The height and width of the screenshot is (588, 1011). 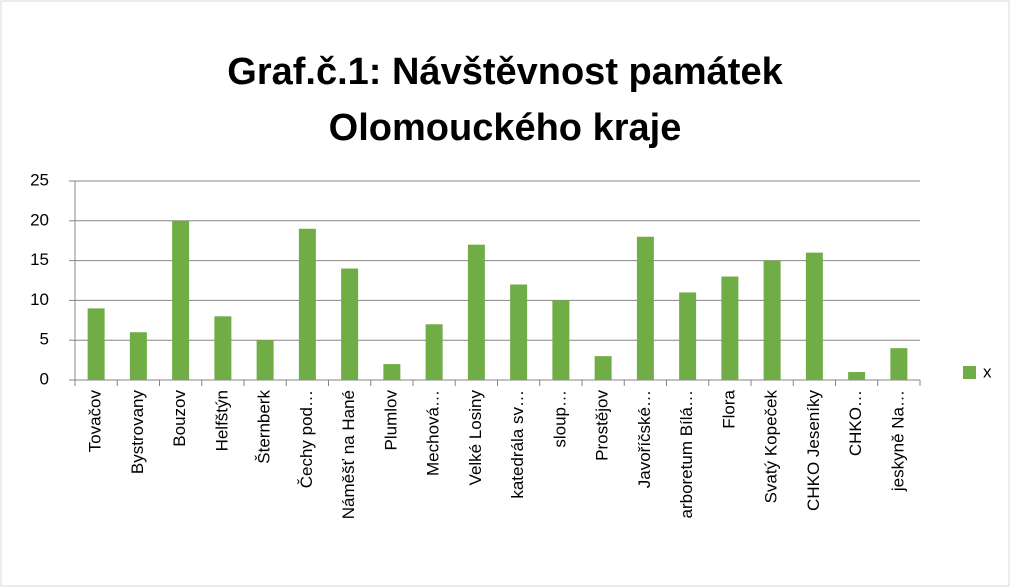 What do you see at coordinates (221, 420) in the screenshot?
I see `x-tick-label: Helfštýn` at bounding box center [221, 420].